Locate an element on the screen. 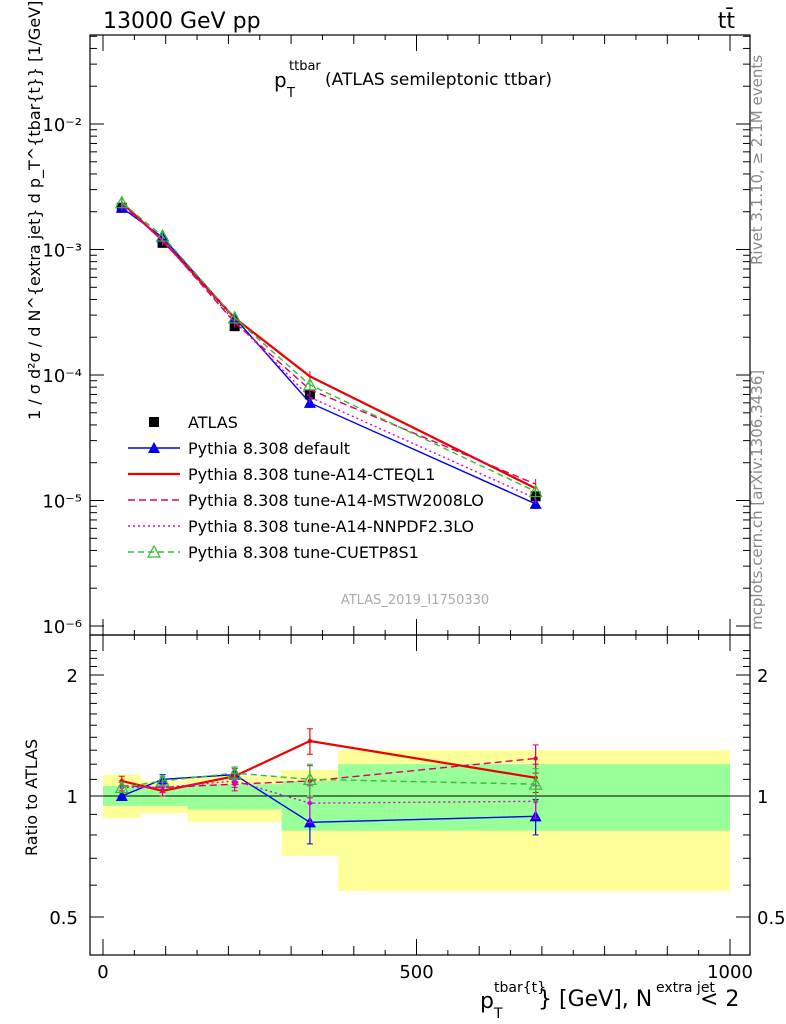  x-tick-label: 500 is located at coordinates (416, 972).